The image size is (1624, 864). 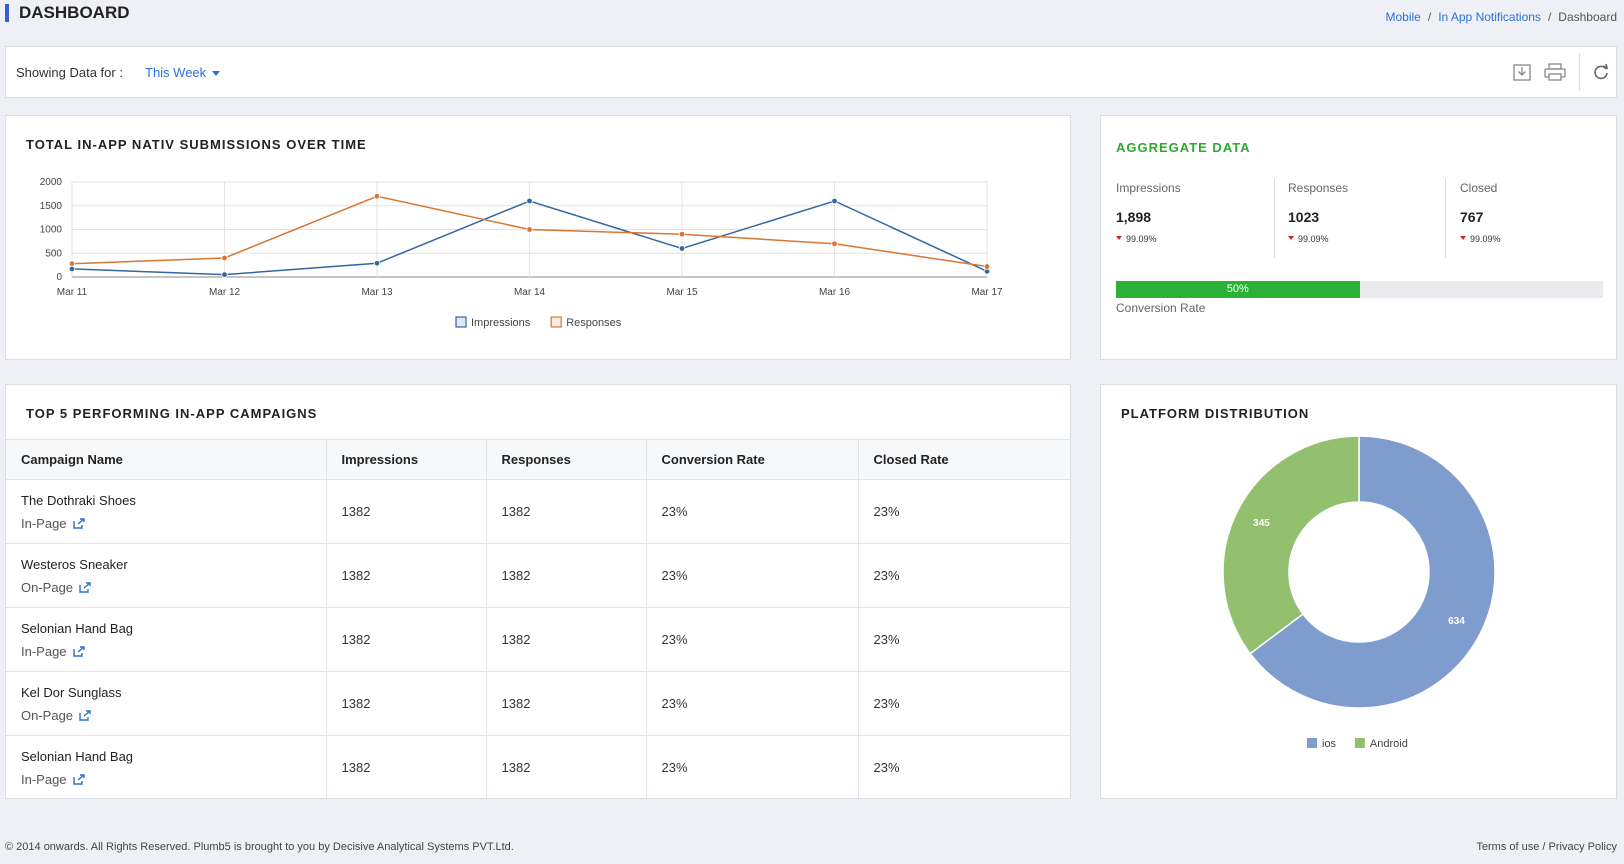 What do you see at coordinates (1403, 17) in the screenshot?
I see `breadcrumb-mobile-link: Mobile` at bounding box center [1403, 17].